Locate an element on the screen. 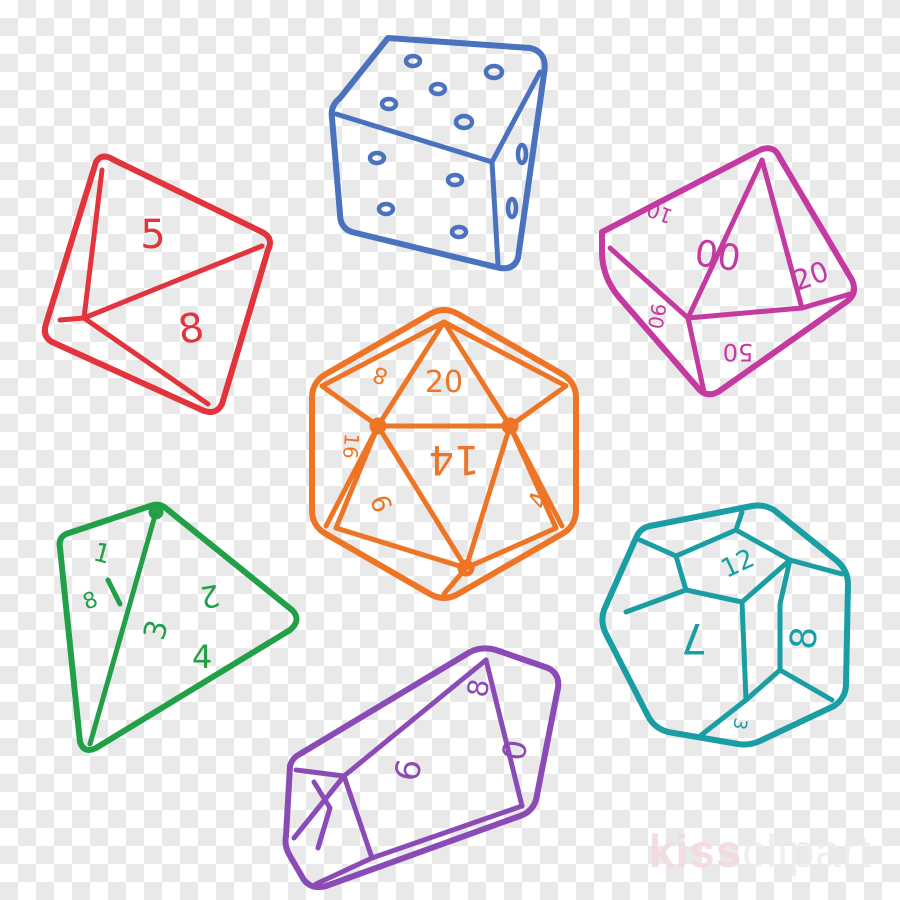  d6-die is located at coordinates (438, 153).